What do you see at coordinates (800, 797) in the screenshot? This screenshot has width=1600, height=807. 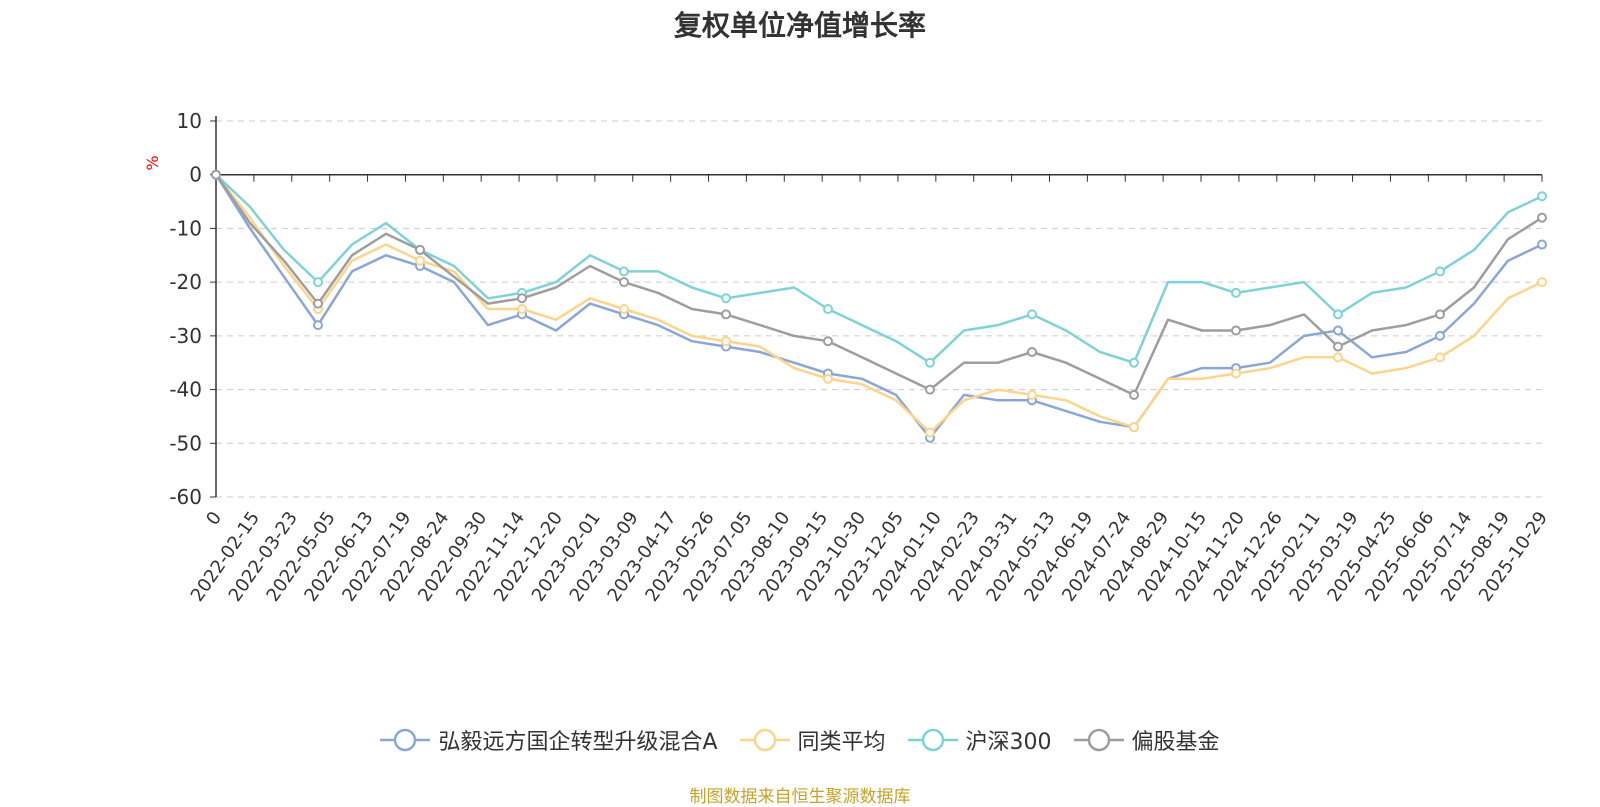 I see `source-footer: 制图数据来自恒生聚源数据库` at bounding box center [800, 797].